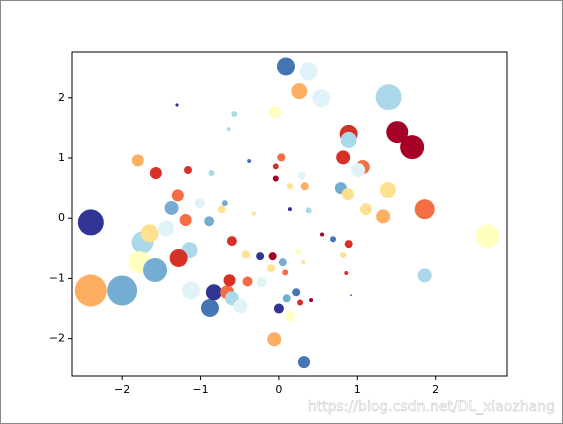  Describe the element at coordinates (61, 217) in the screenshot. I see `y-tick-label: 0` at that location.